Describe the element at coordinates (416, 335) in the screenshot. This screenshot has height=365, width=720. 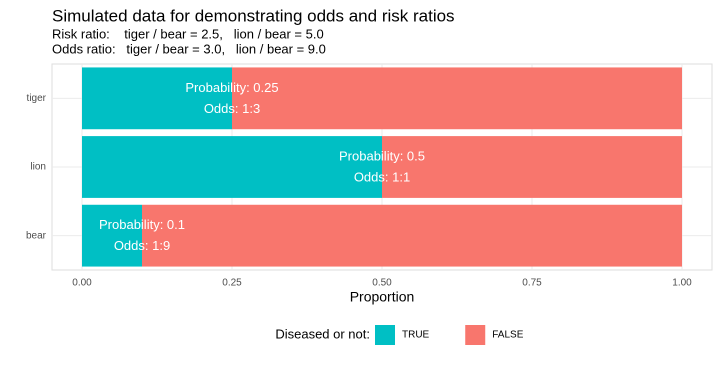
I see `legend-label: TRUE` at that location.